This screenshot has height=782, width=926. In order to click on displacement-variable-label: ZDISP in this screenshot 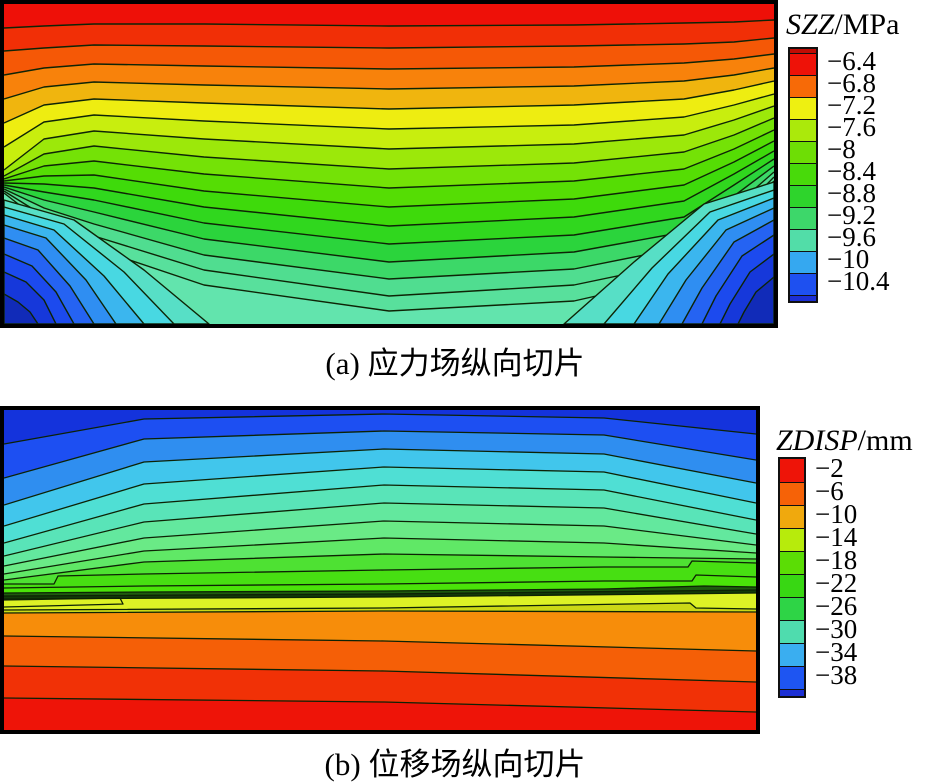, I will do `click(817, 440)`.